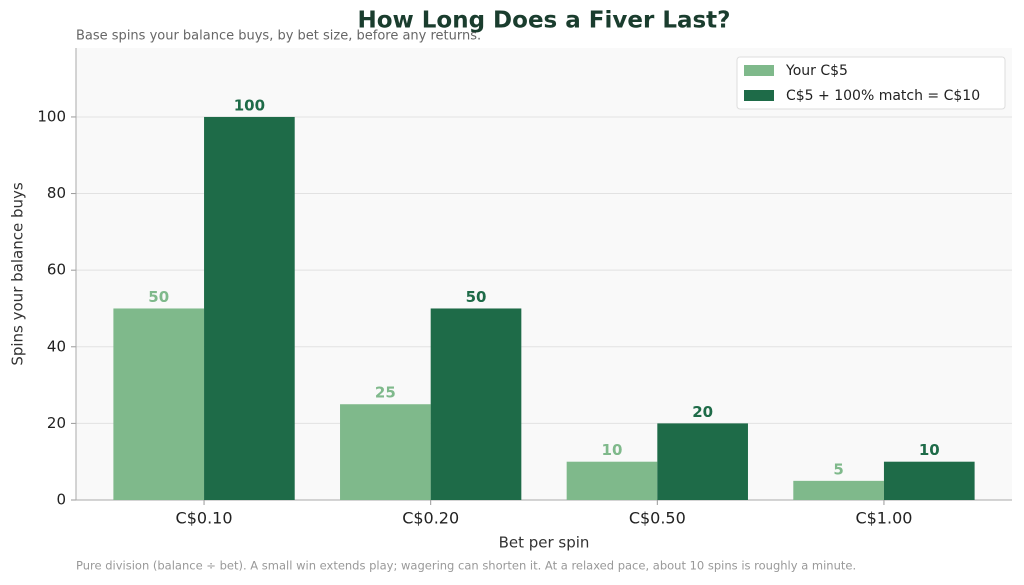 Image resolution: width=1024 pixels, height=585 pixels. Describe the element at coordinates (51, 116) in the screenshot. I see `y-tick-label: 100` at that location.